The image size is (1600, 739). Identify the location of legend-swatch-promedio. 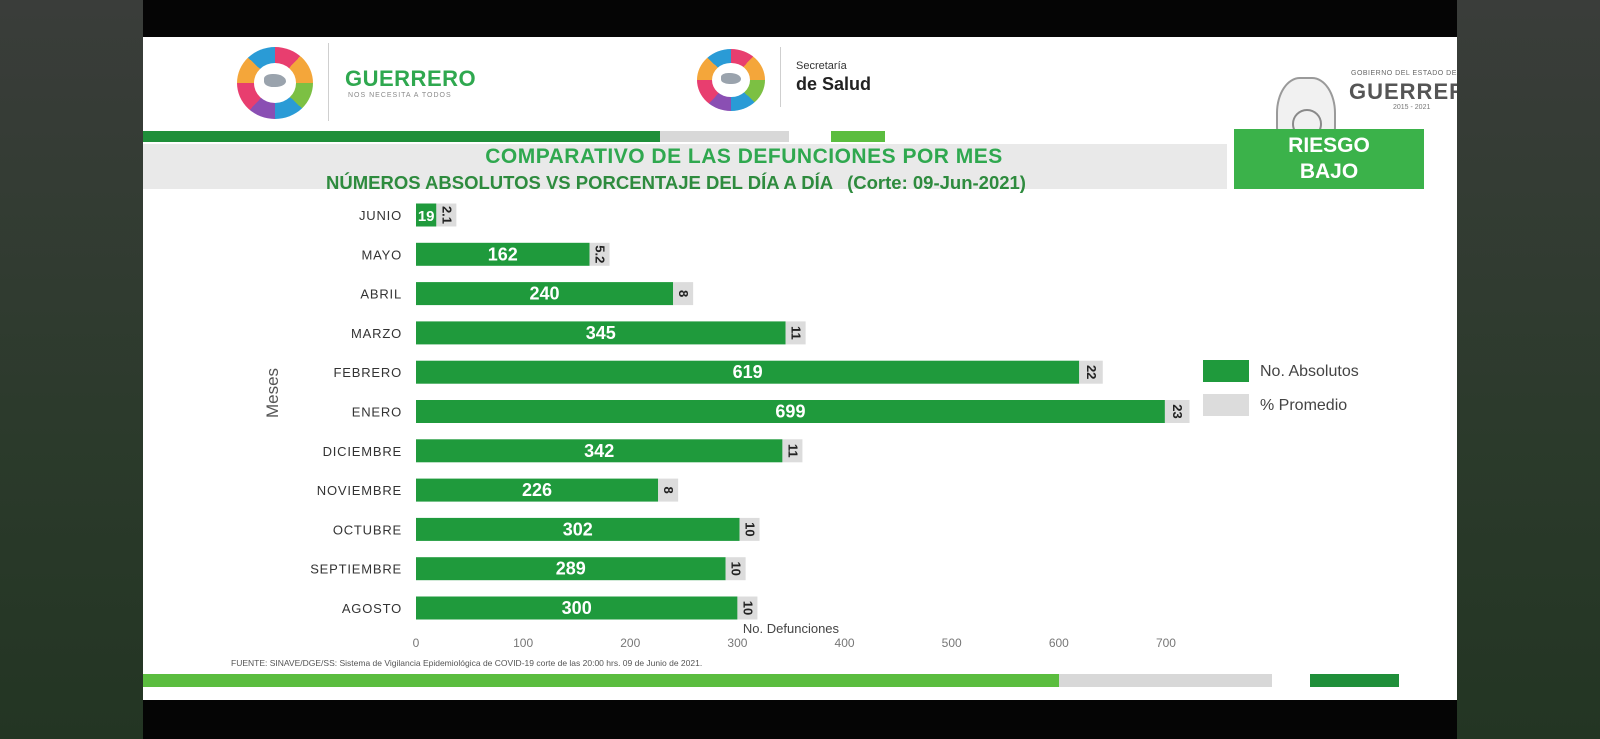
(1226, 405).